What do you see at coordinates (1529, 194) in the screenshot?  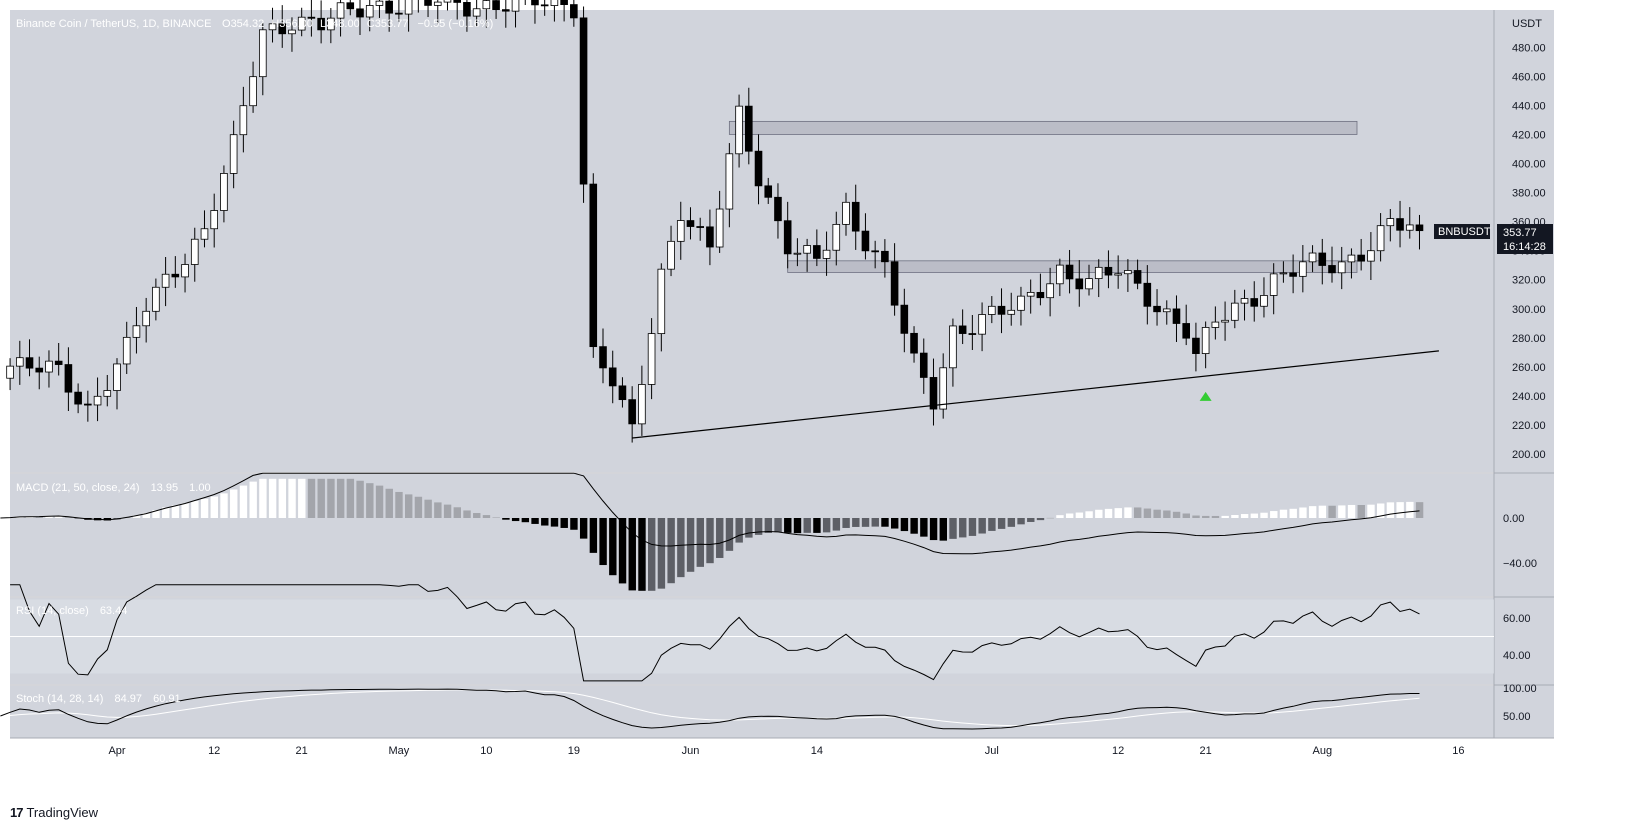 I see `price-tick-label: 380.00` at bounding box center [1529, 194].